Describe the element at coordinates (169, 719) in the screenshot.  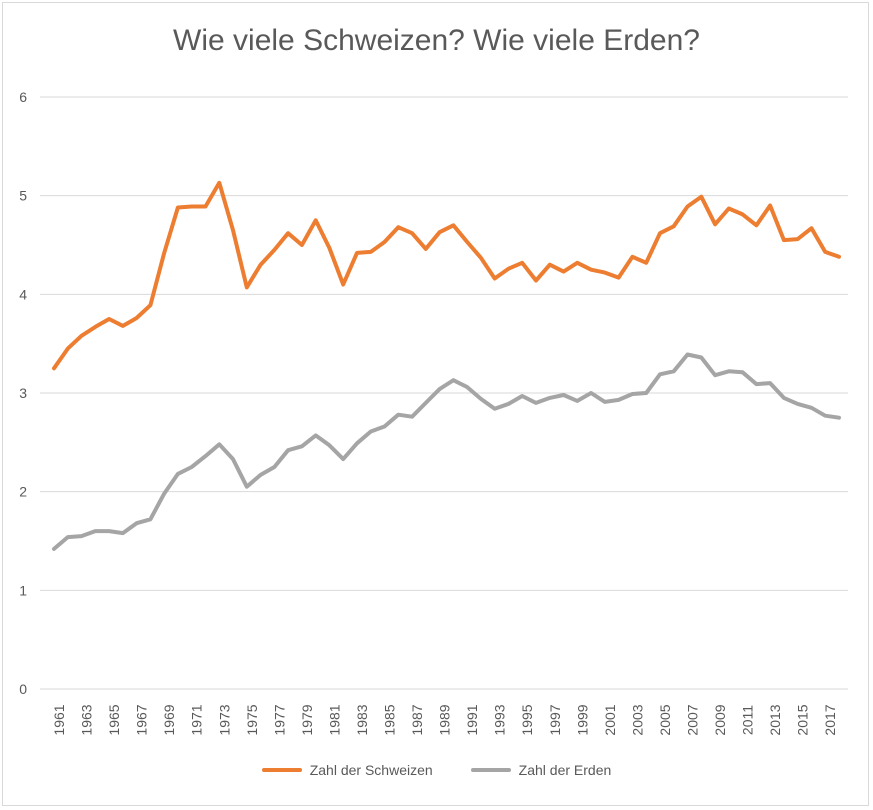
I see `x-tick-label: 1969` at that location.